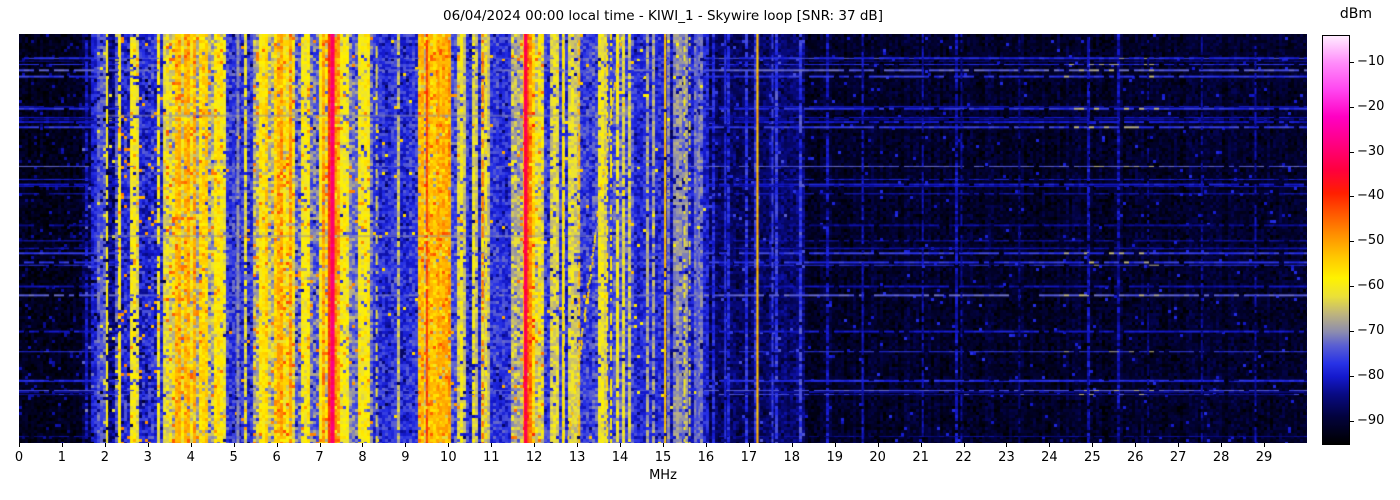 This screenshot has height=500, width=1400. I want to click on x-tick-label: 11, so click(491, 457).